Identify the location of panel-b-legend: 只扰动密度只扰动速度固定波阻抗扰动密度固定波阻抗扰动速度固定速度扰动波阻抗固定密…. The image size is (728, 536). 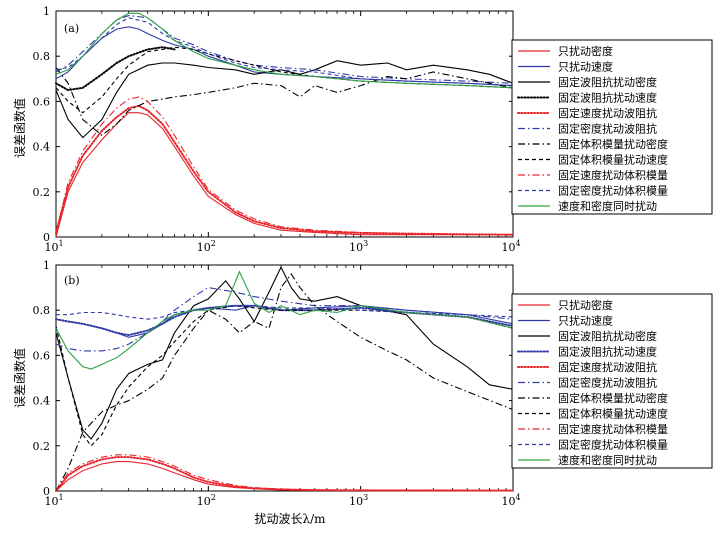
(612, 381).